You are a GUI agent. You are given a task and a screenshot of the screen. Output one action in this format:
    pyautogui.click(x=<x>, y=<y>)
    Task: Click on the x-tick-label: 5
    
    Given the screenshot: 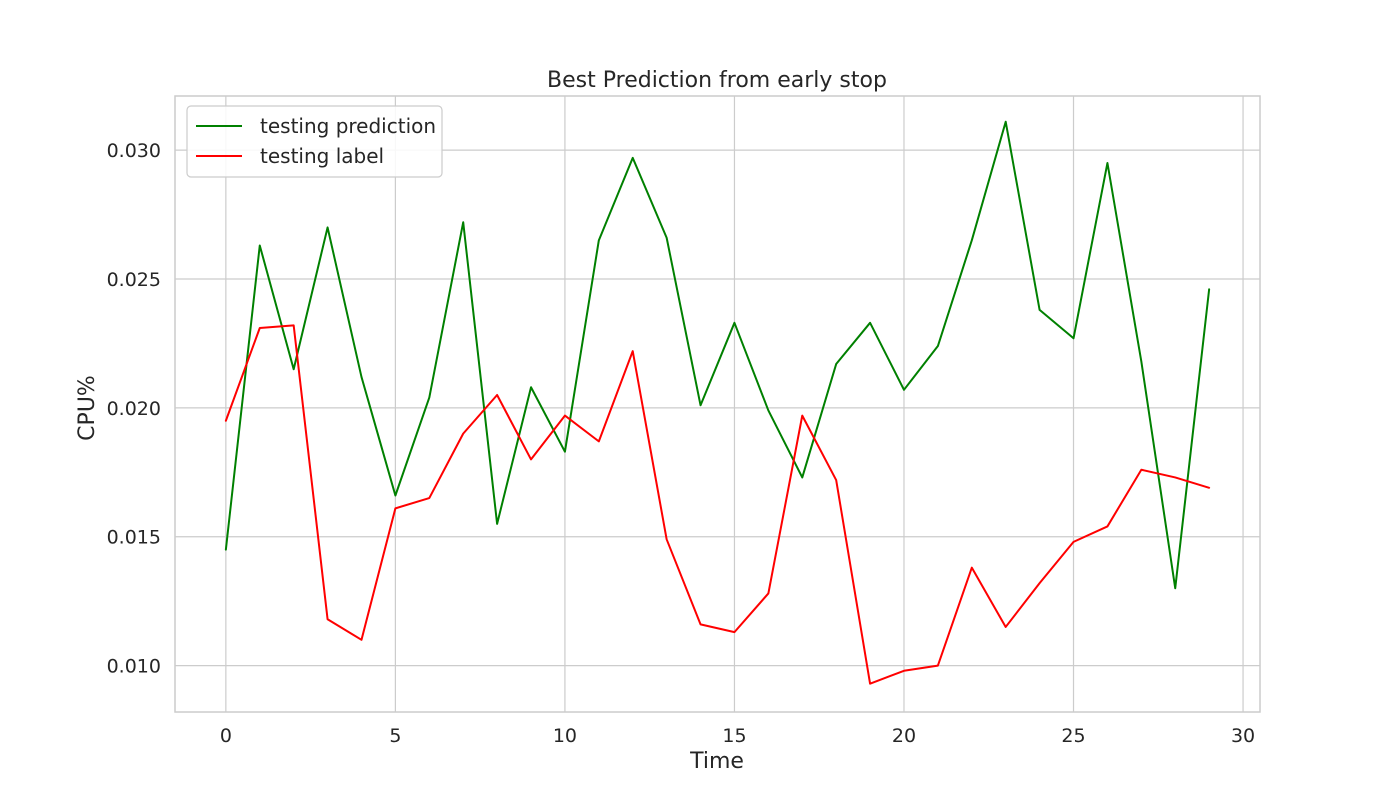 What is the action you would take?
    pyautogui.click(x=395, y=736)
    